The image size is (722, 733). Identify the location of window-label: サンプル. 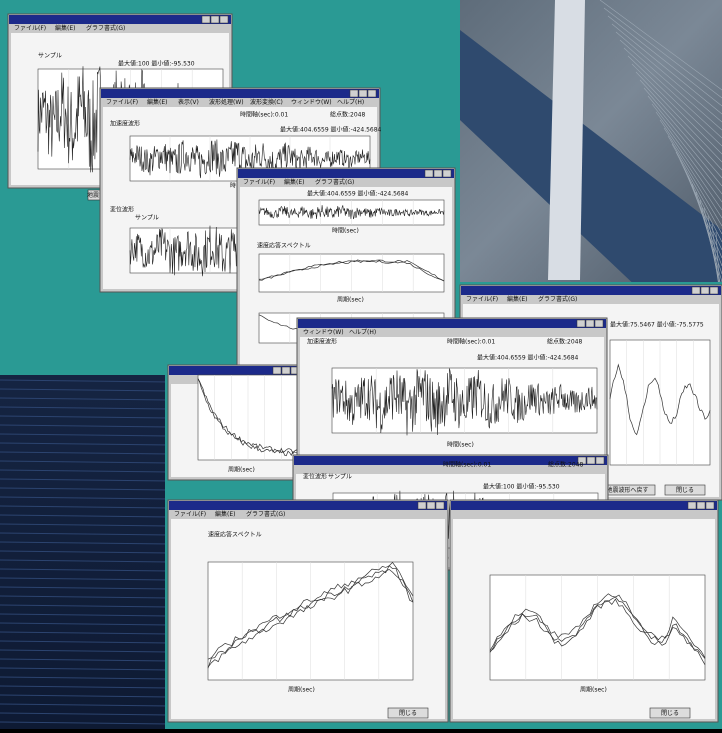
(147, 218).